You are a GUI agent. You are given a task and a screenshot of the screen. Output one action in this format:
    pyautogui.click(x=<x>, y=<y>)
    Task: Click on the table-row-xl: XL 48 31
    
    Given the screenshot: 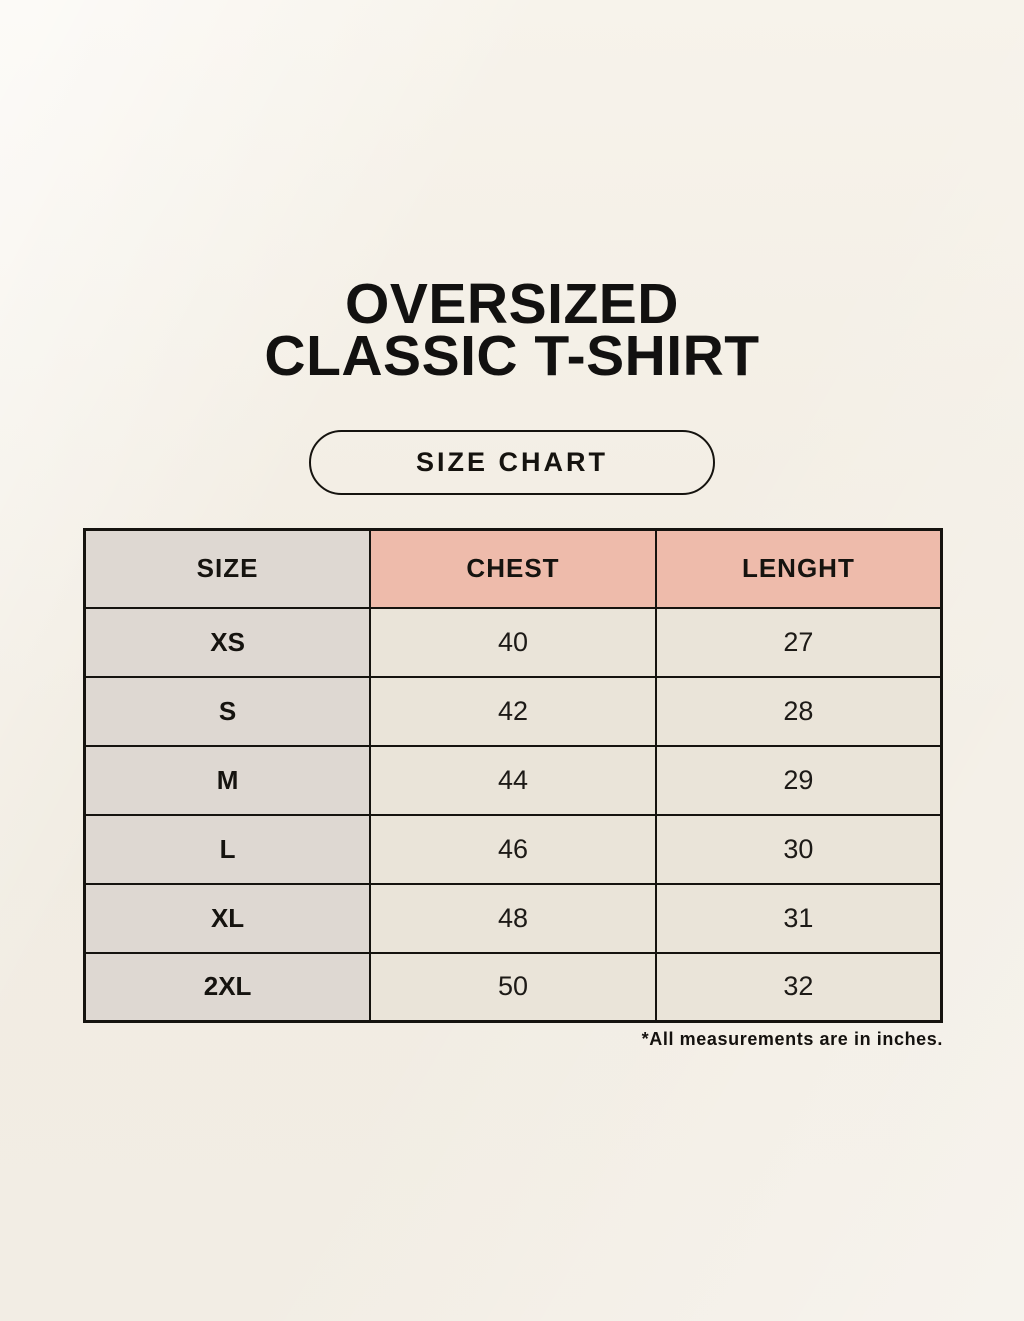 What is the action you would take?
    pyautogui.click(x=513, y=918)
    